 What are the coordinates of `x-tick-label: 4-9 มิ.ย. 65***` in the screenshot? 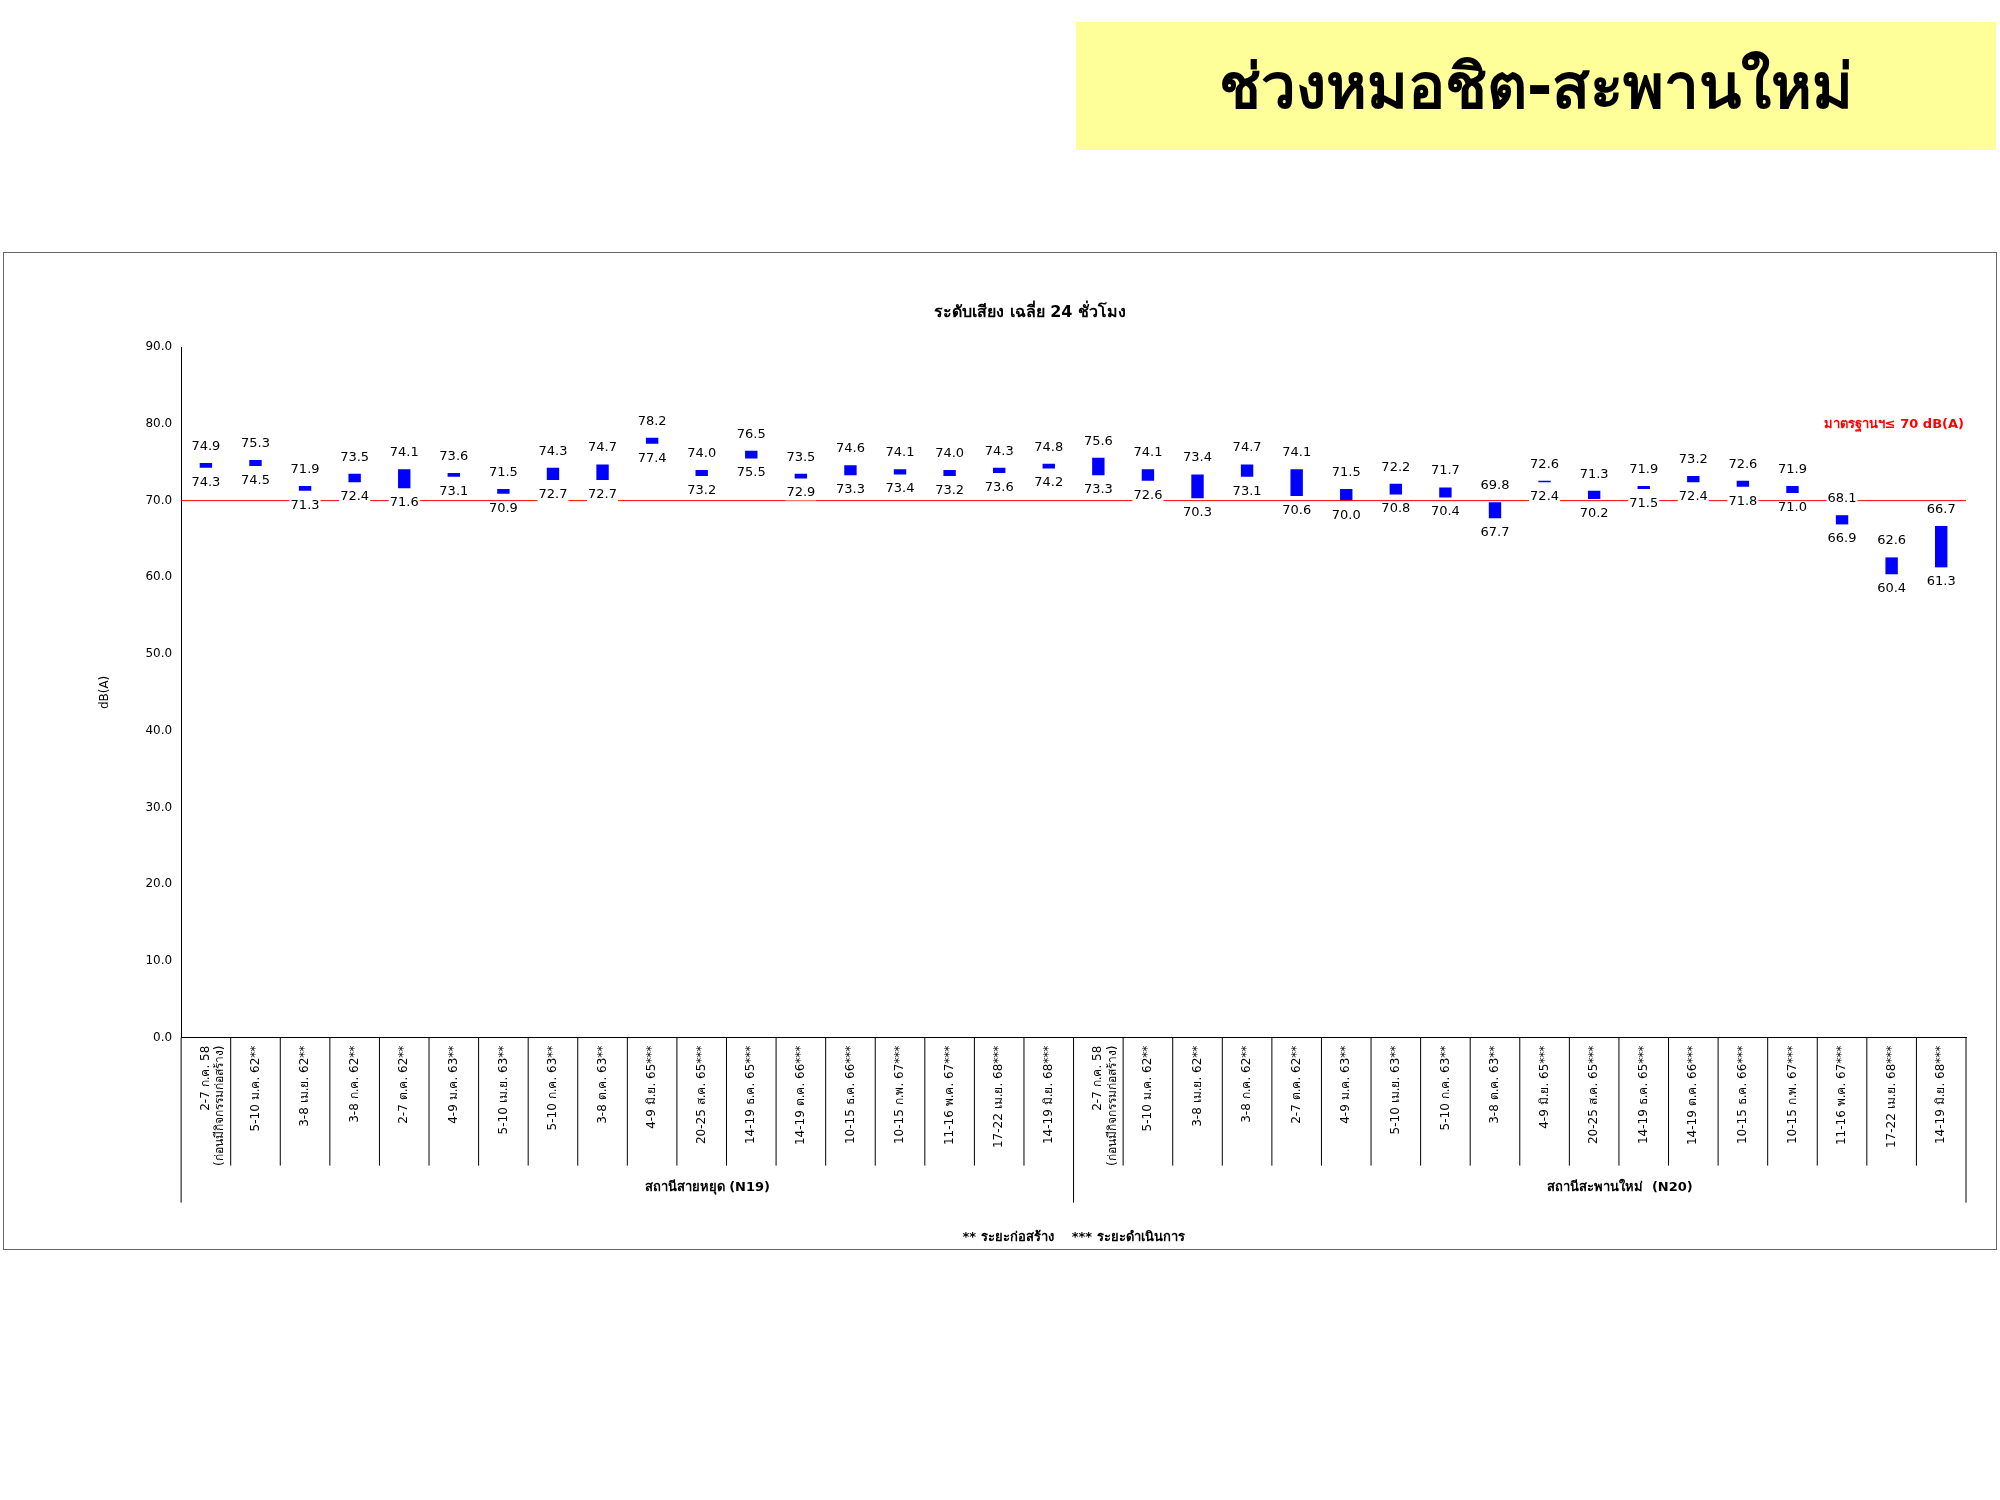 It's located at (651, 1087).